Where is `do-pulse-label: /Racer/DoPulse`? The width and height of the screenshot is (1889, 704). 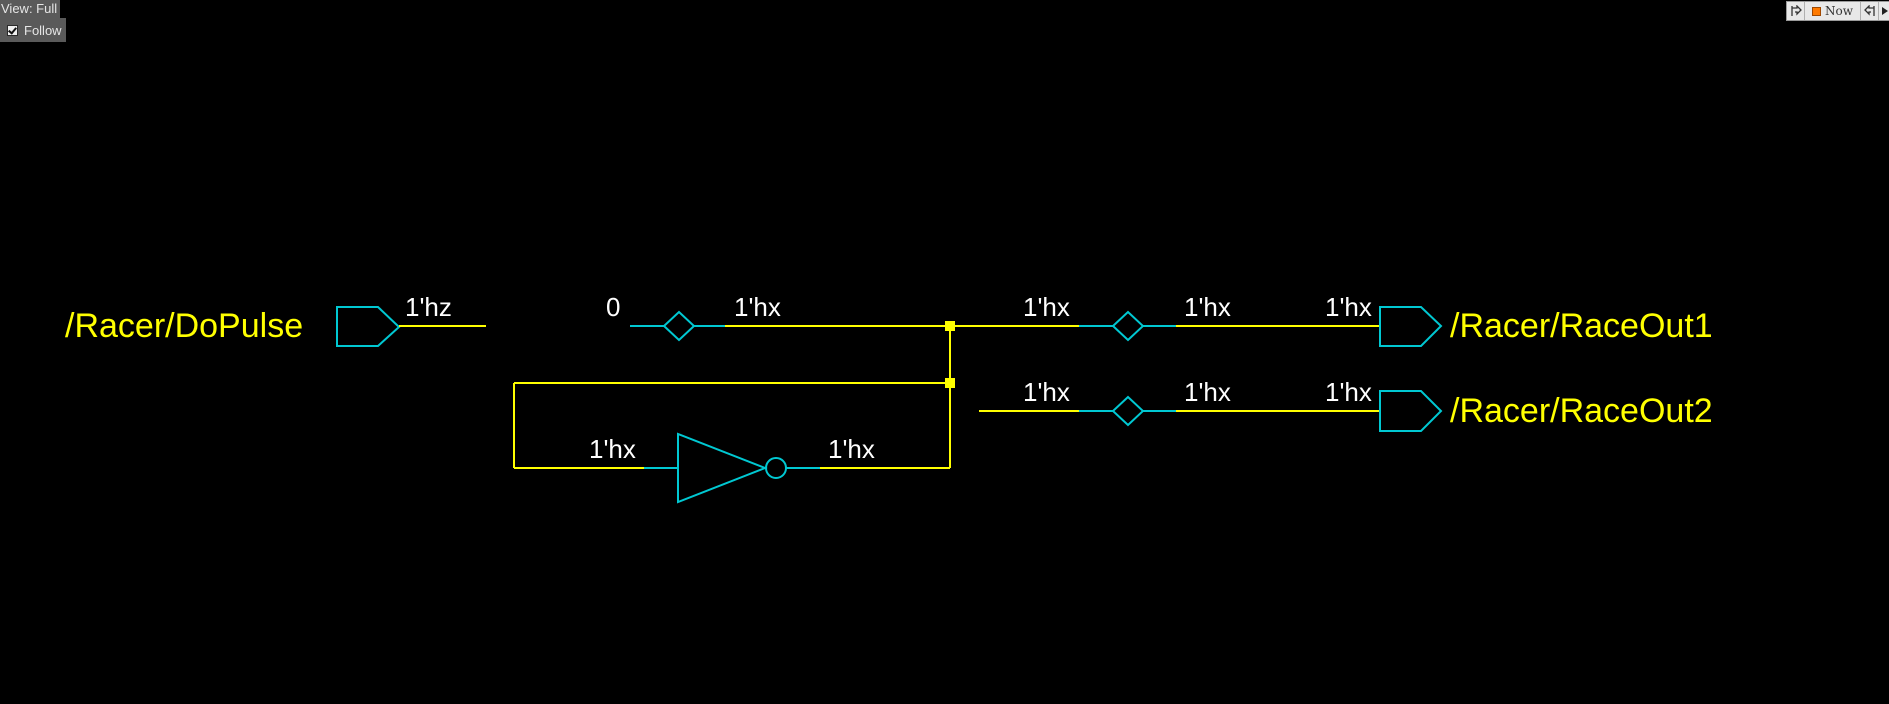
do-pulse-label: /Racer/DoPulse is located at coordinates (184, 326).